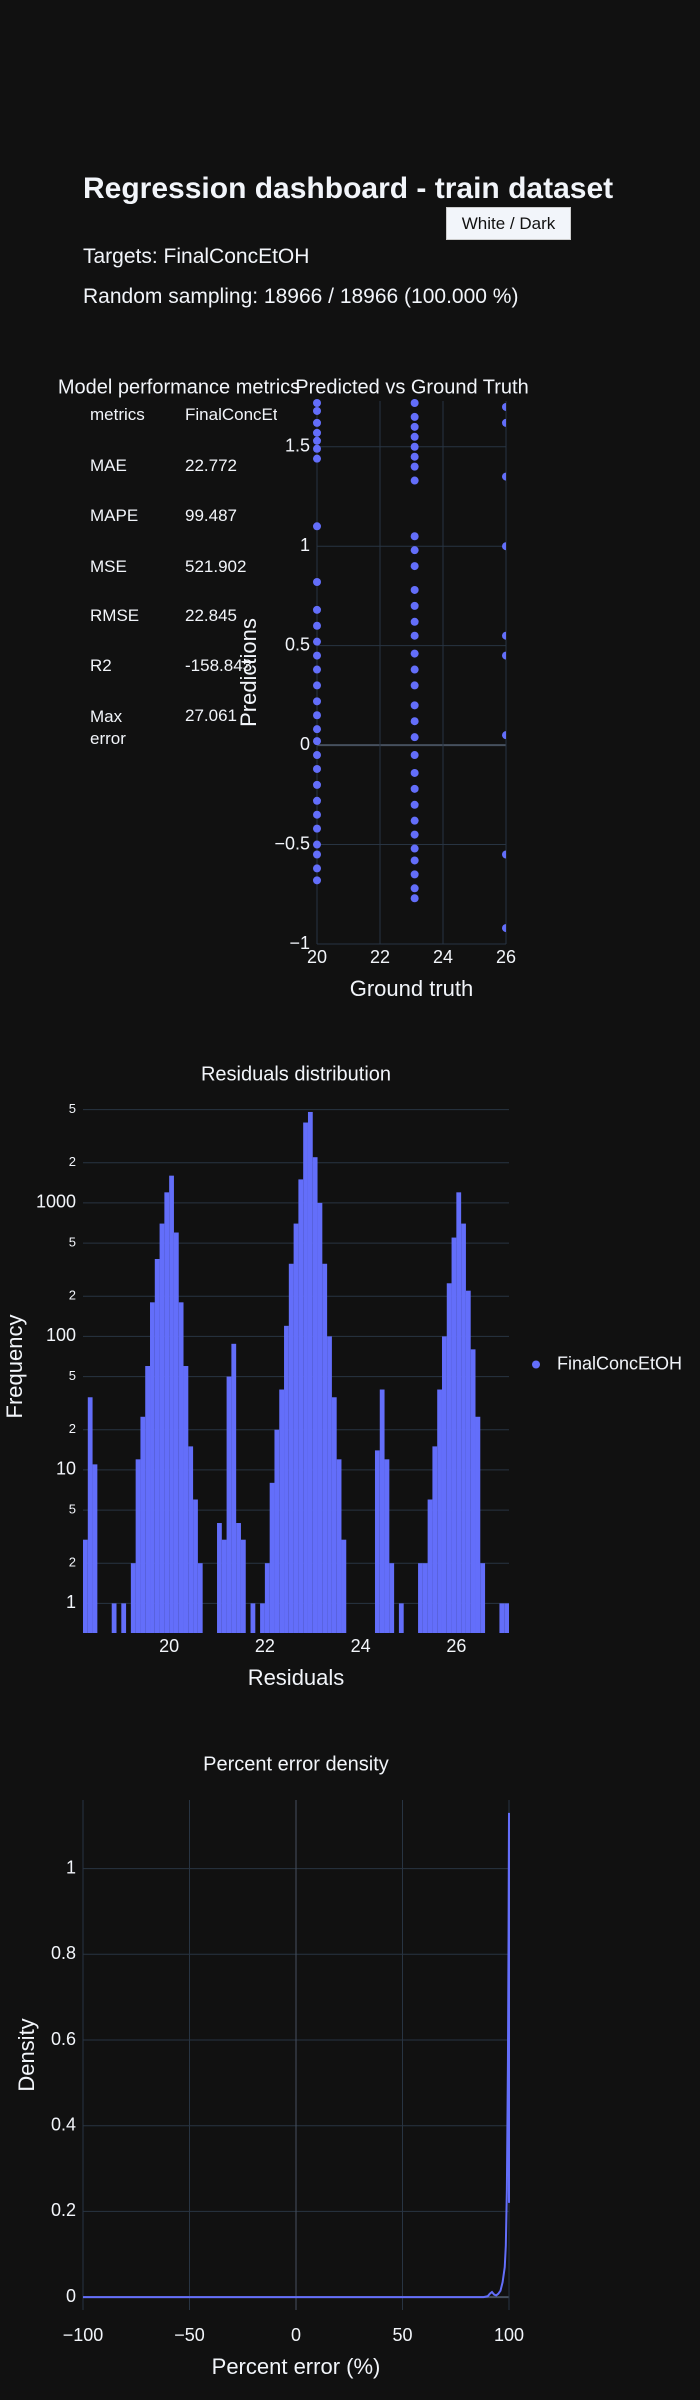 This screenshot has height=2400, width=700. Describe the element at coordinates (71, 1602) in the screenshot. I see `y-tick-label: 1` at that location.